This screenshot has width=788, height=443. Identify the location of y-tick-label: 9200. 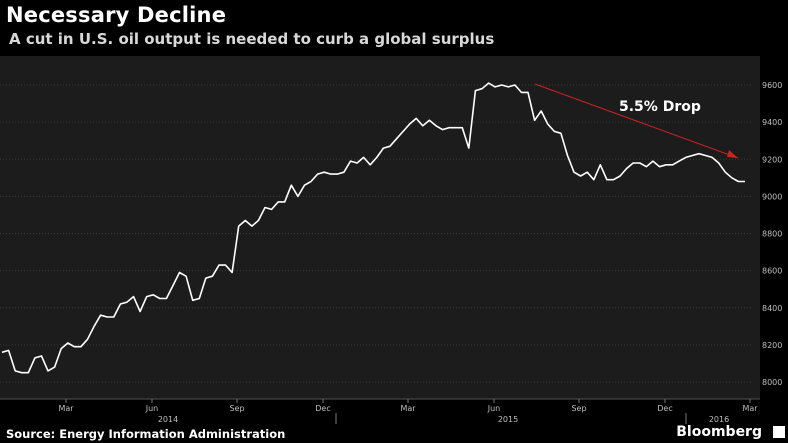
(772, 159).